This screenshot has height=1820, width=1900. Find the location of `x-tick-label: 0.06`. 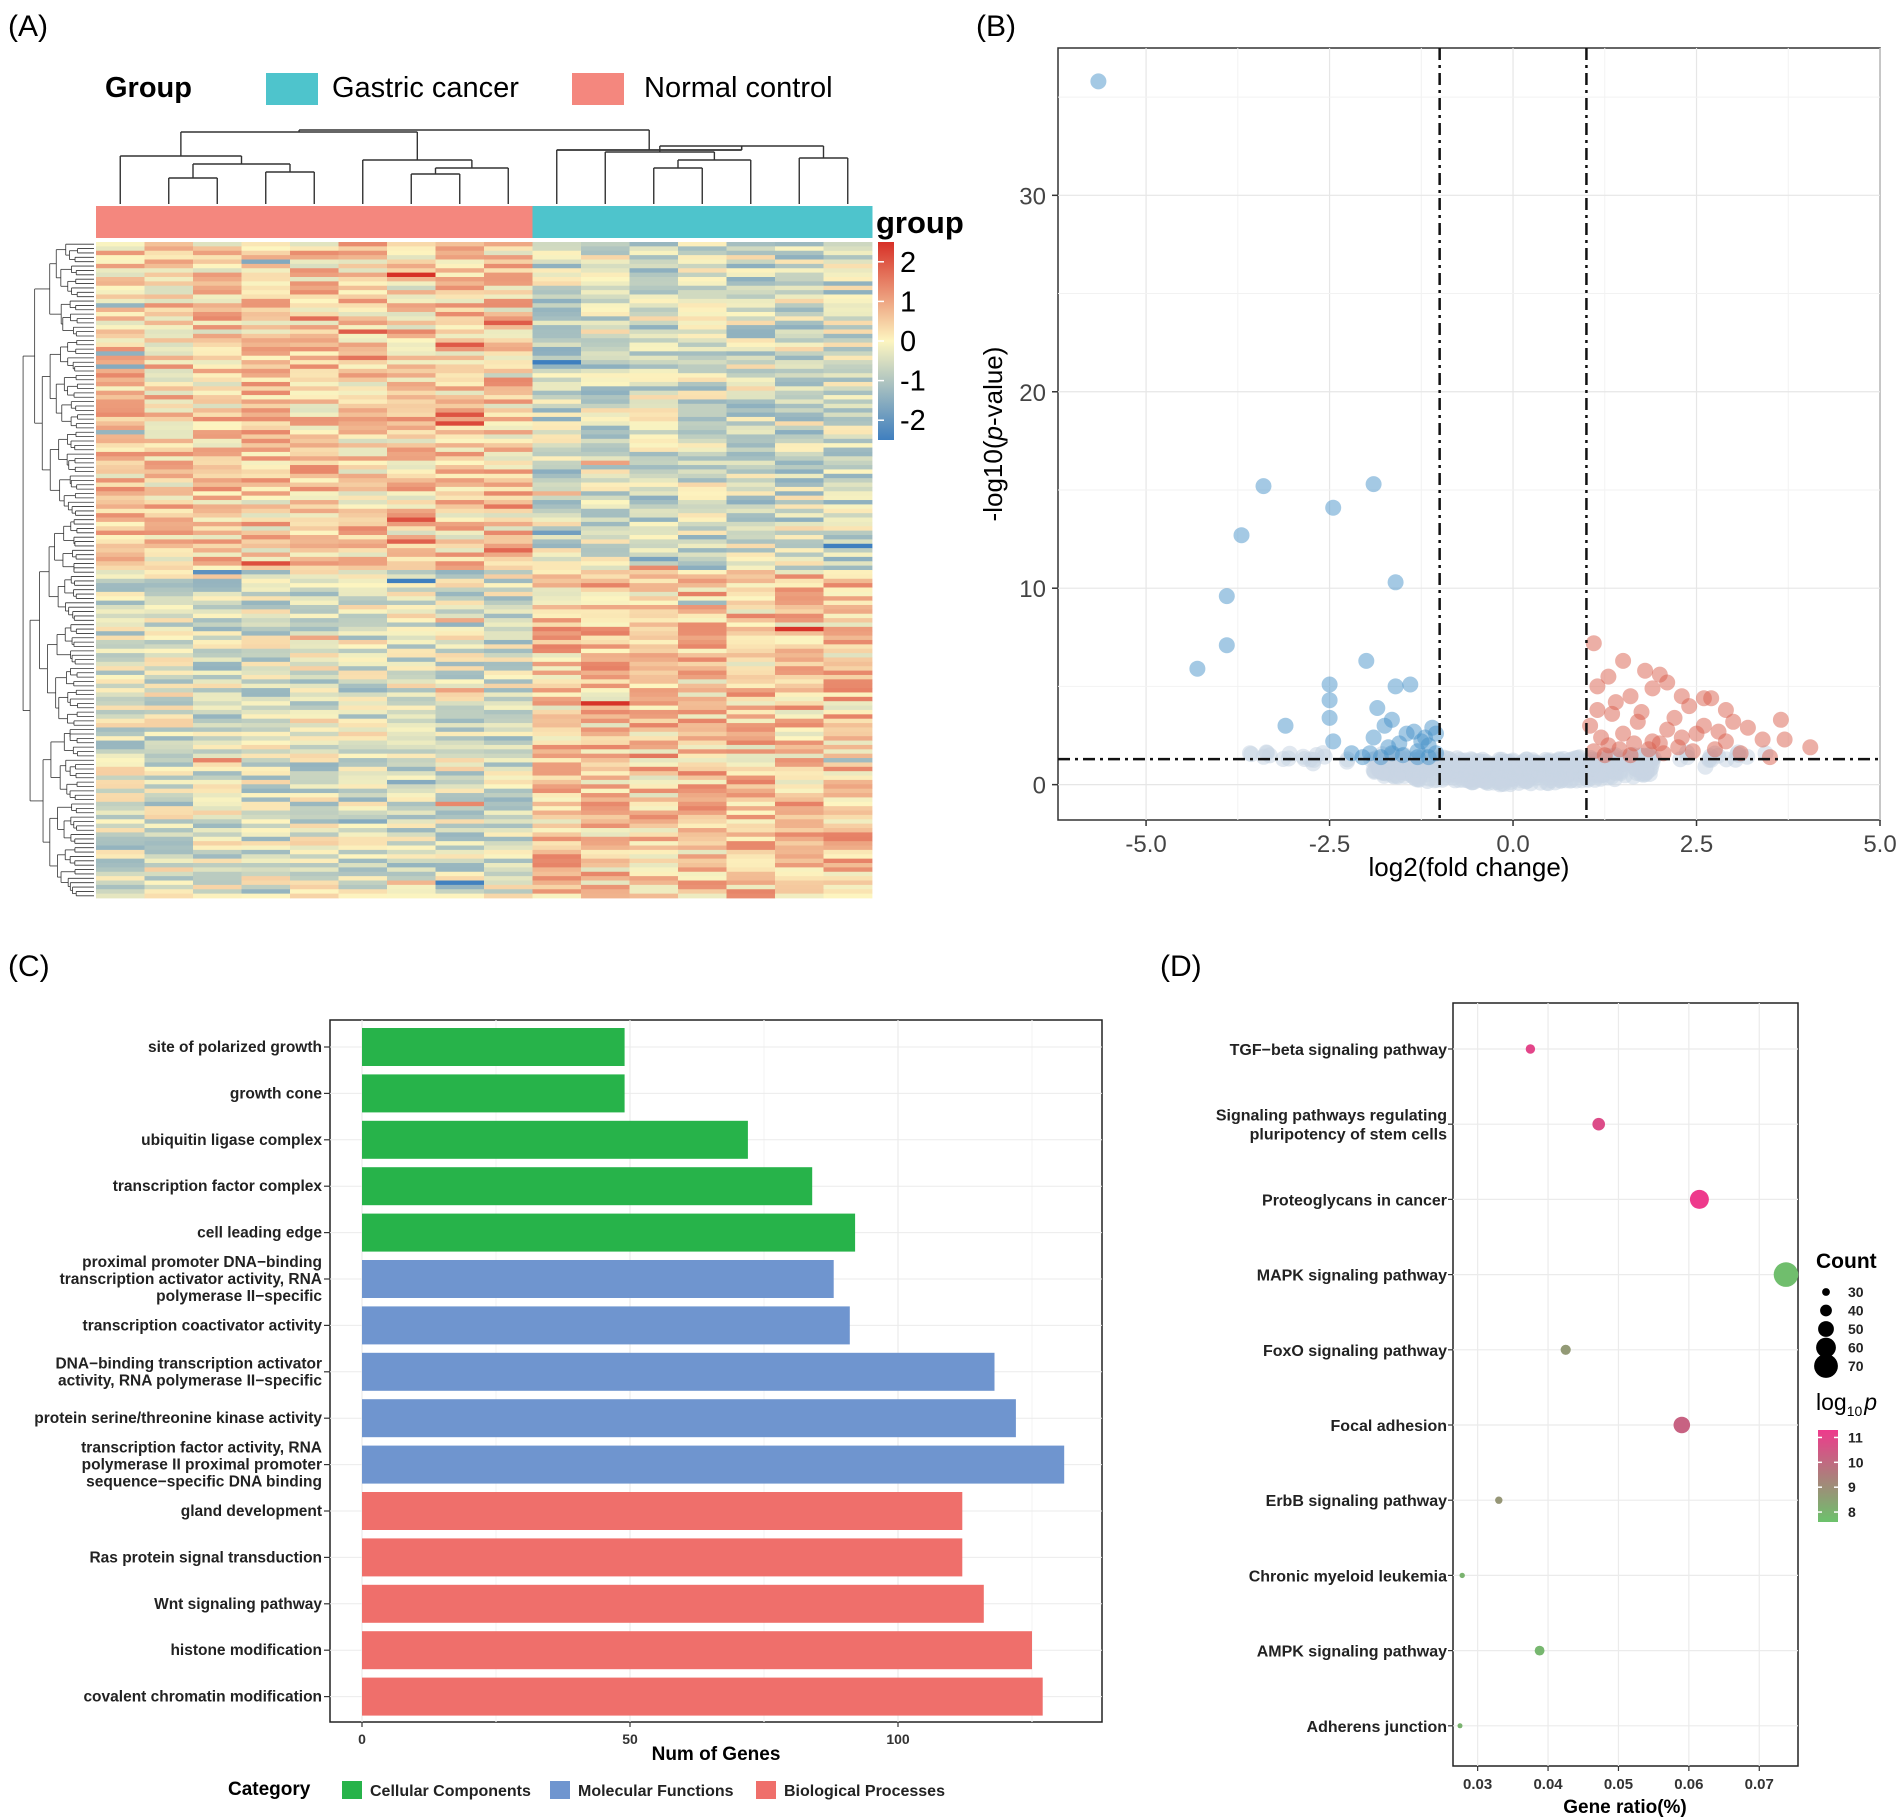

x-tick-label: 0.06 is located at coordinates (1688, 1784).